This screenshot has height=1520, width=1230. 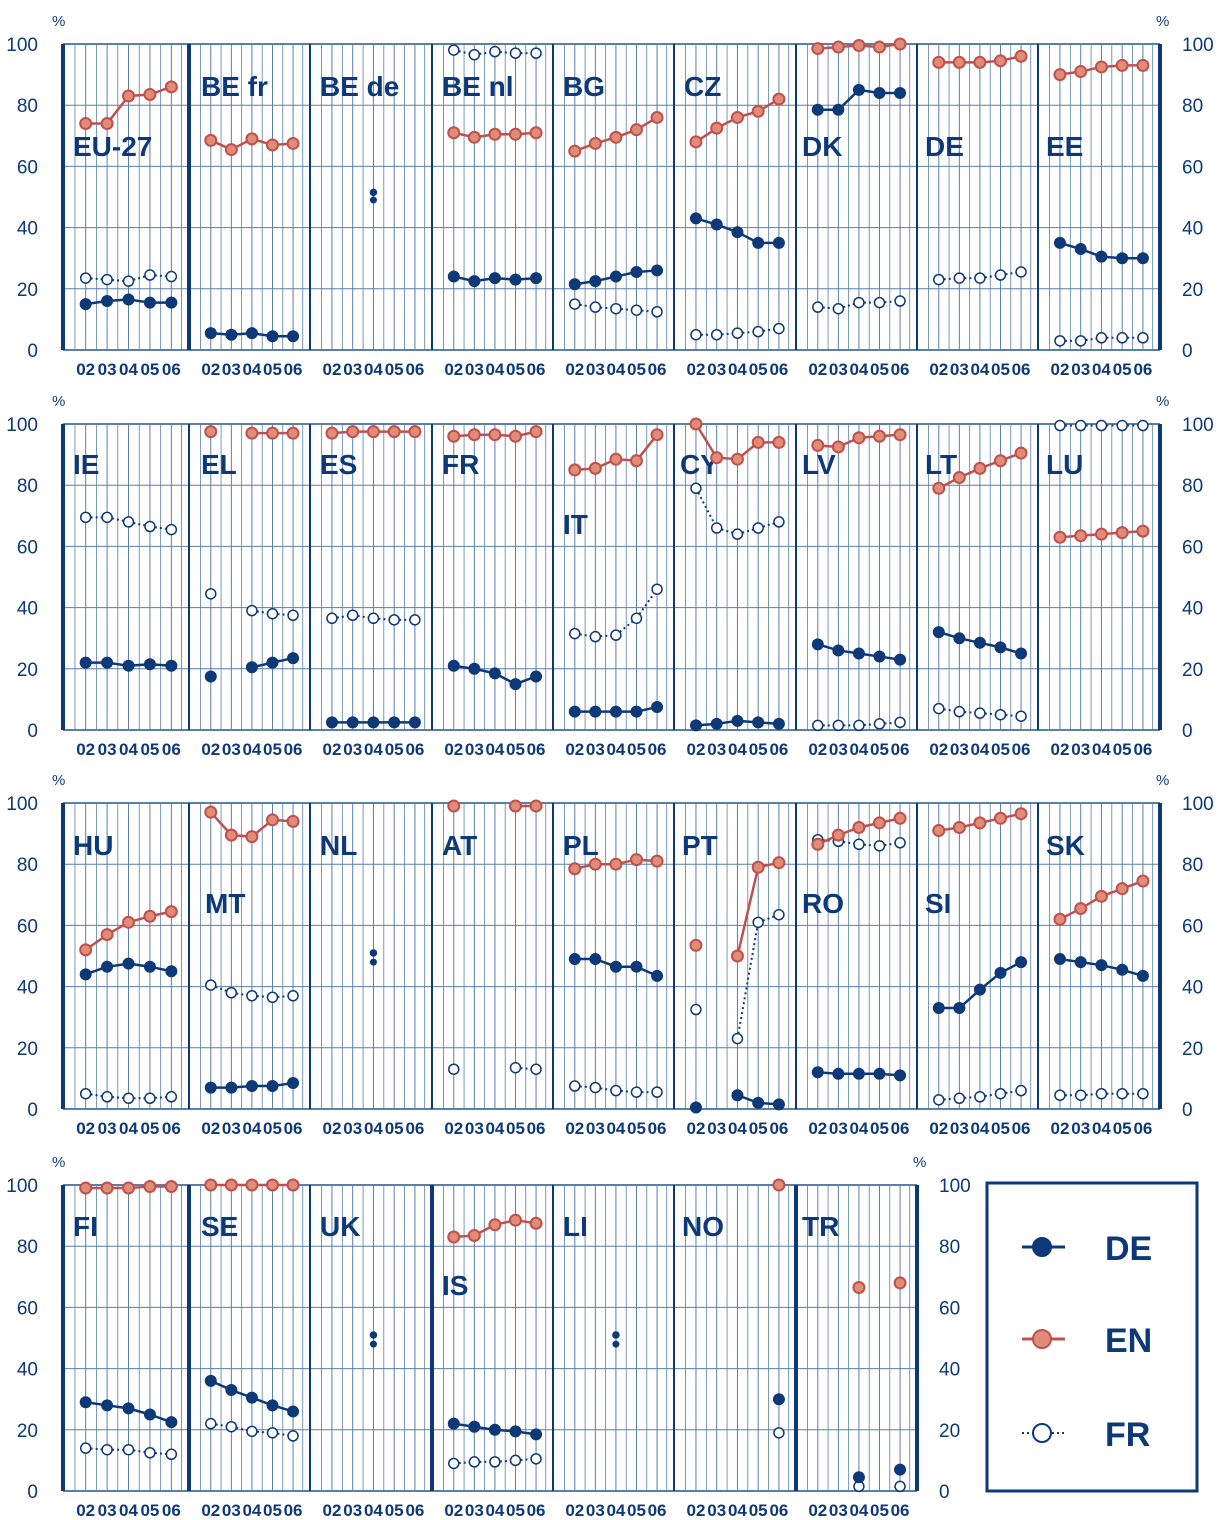 I want to click on y-tick-label-right: 20, so click(x=1192, y=1049).